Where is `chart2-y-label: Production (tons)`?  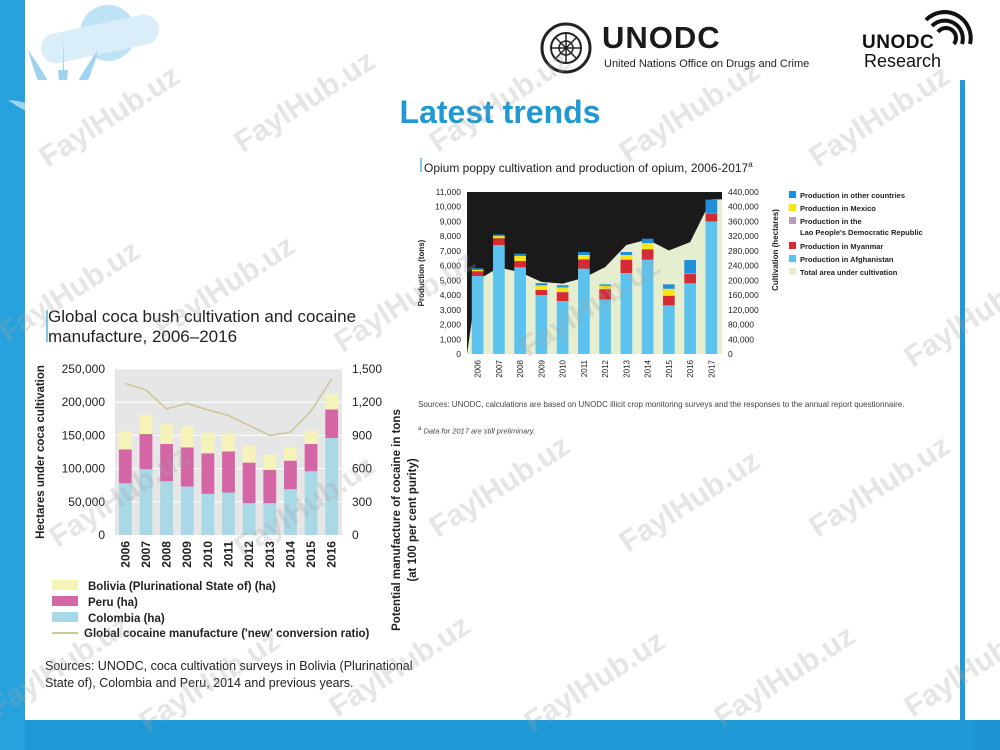
chart2-y-label: Production (tons) is located at coordinates (421, 272).